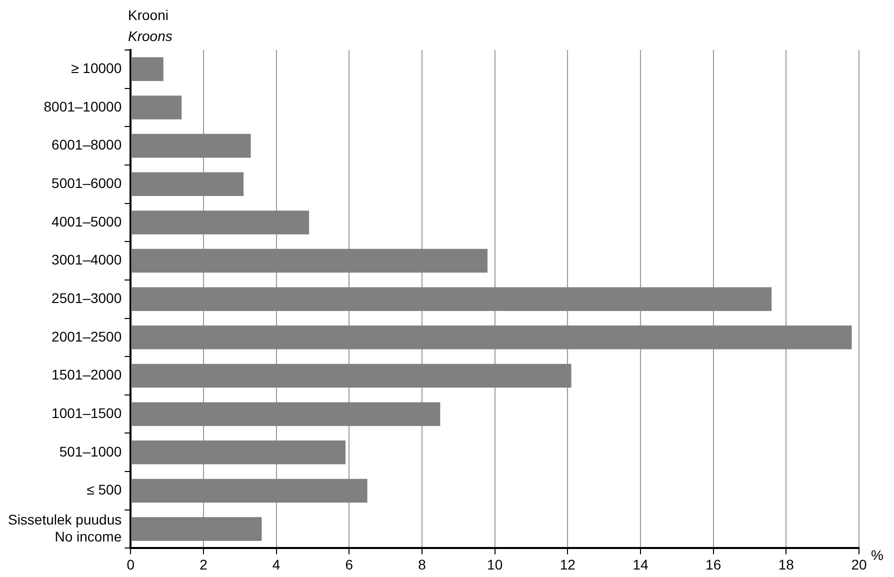  I want to click on y-tick-label: 501–1000, so click(90, 451).